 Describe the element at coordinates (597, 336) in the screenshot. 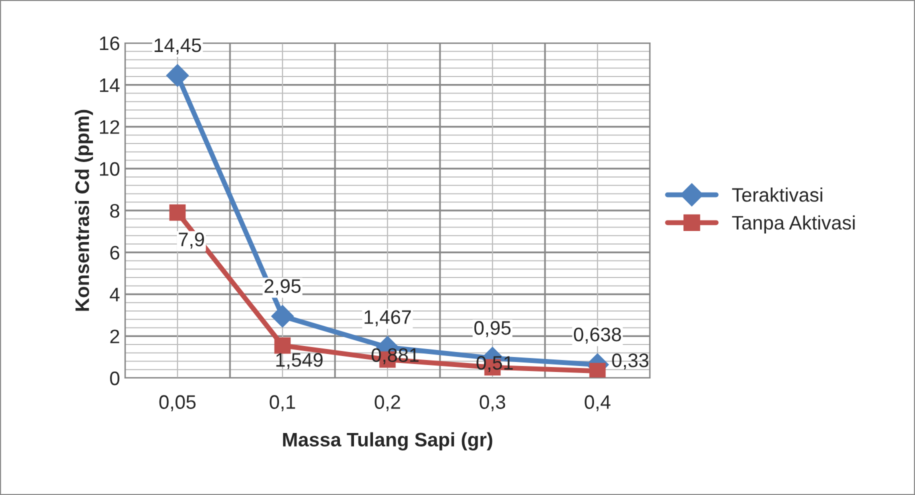

I see `data-label: 0,638` at that location.